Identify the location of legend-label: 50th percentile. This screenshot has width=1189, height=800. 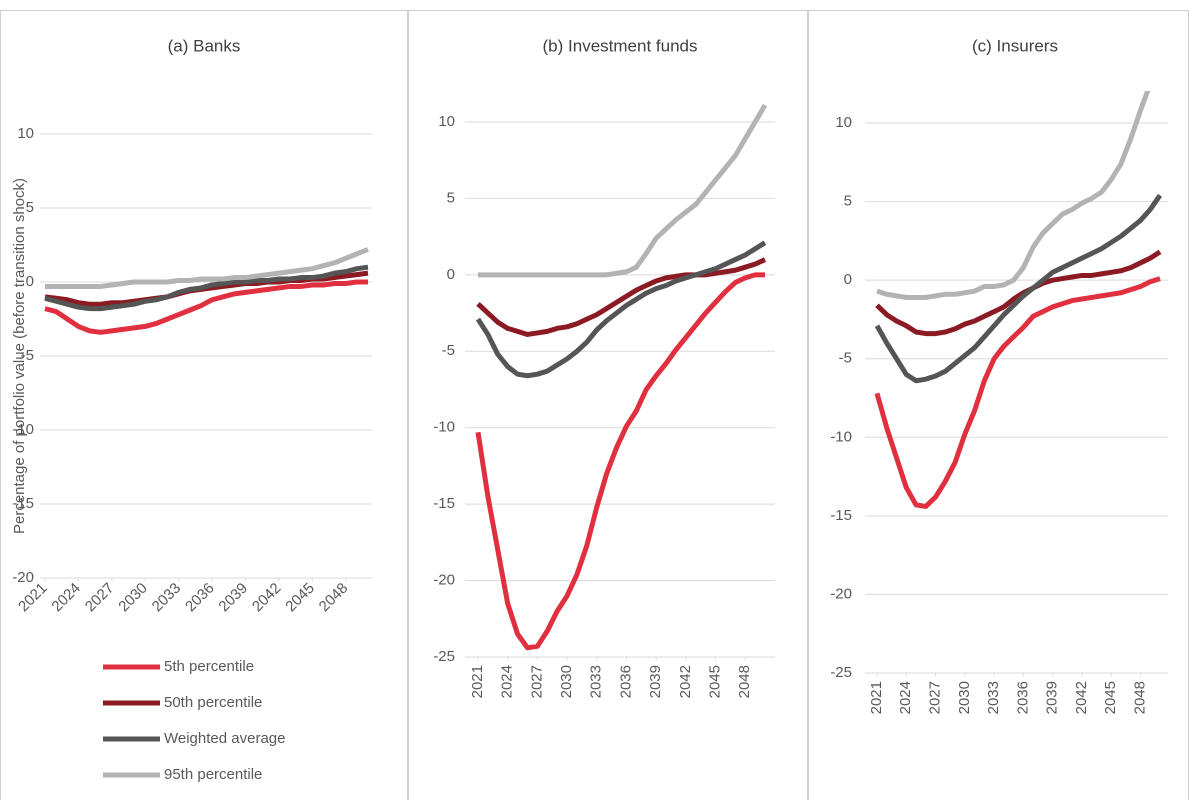
(213, 702).